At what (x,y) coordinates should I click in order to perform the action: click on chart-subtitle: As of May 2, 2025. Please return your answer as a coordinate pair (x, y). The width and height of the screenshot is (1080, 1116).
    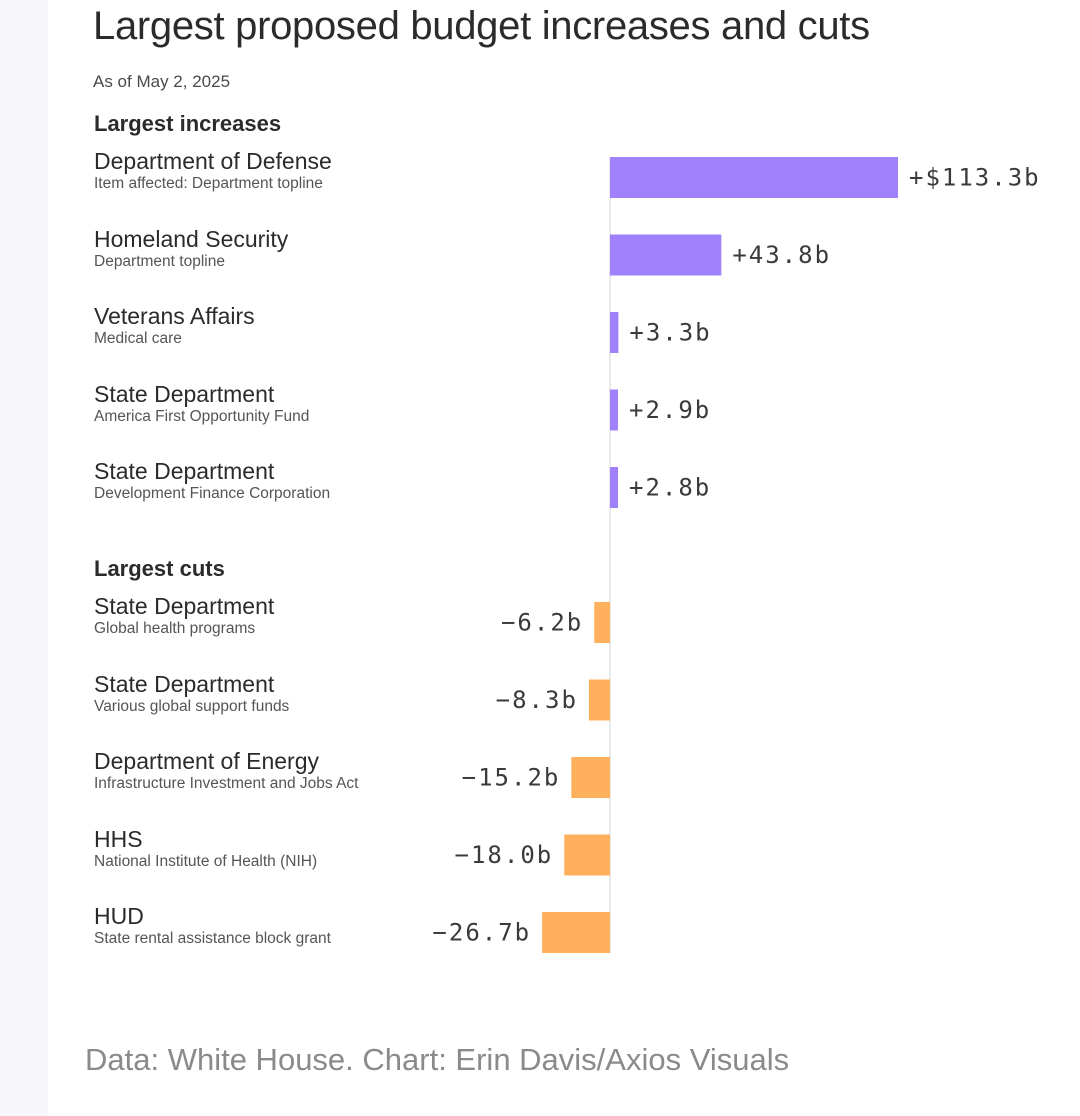
    Looking at the image, I should click on (162, 81).